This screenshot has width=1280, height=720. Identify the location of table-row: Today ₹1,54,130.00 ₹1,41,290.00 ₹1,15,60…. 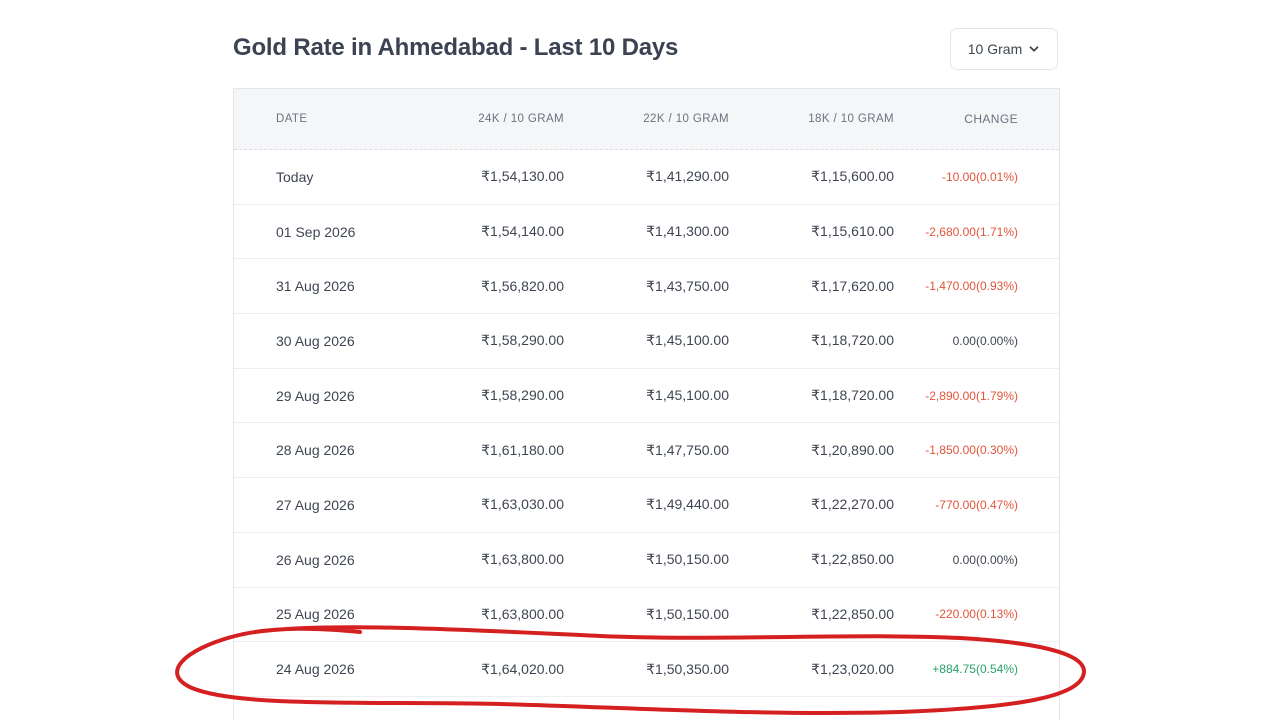
(646, 177).